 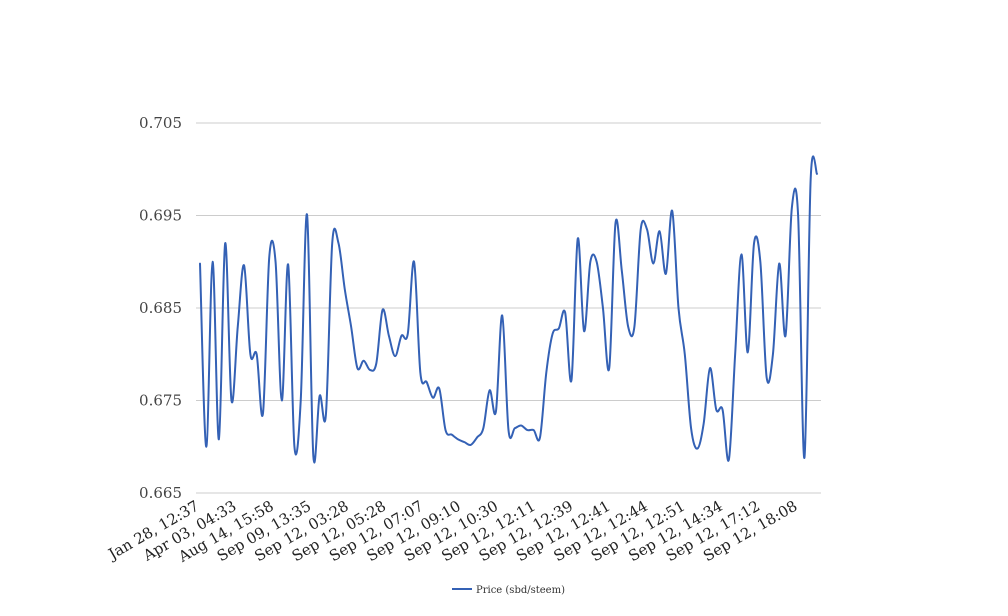 I want to click on y-tick-label: 0.685, so click(x=160, y=308).